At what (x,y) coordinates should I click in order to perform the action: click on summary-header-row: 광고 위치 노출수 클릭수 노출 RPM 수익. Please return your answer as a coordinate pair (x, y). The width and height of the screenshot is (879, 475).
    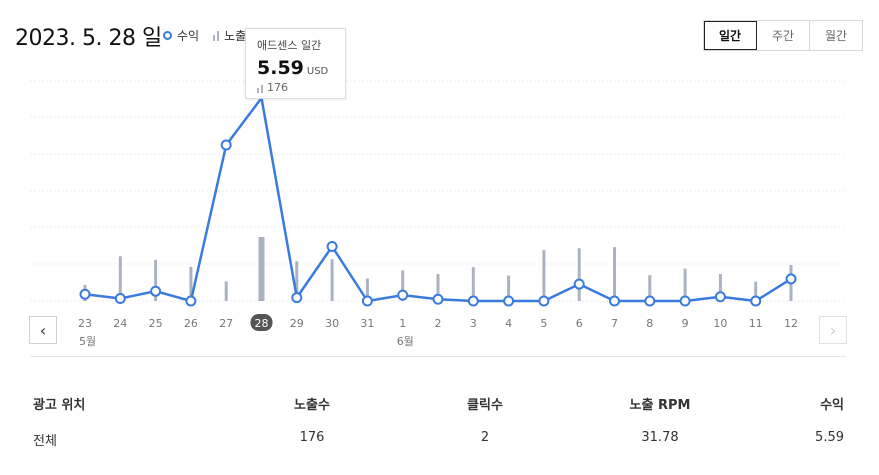
    Looking at the image, I should click on (439, 404).